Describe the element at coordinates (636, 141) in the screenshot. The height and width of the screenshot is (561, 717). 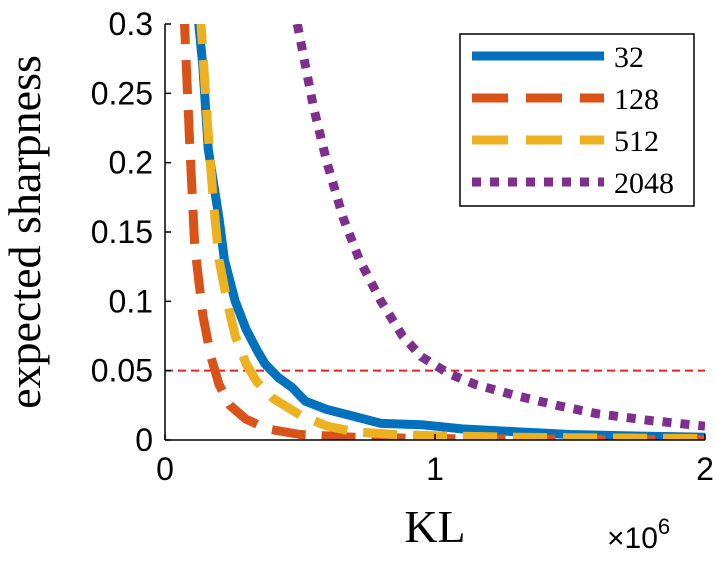
I see `legend-label-512: 512` at that location.